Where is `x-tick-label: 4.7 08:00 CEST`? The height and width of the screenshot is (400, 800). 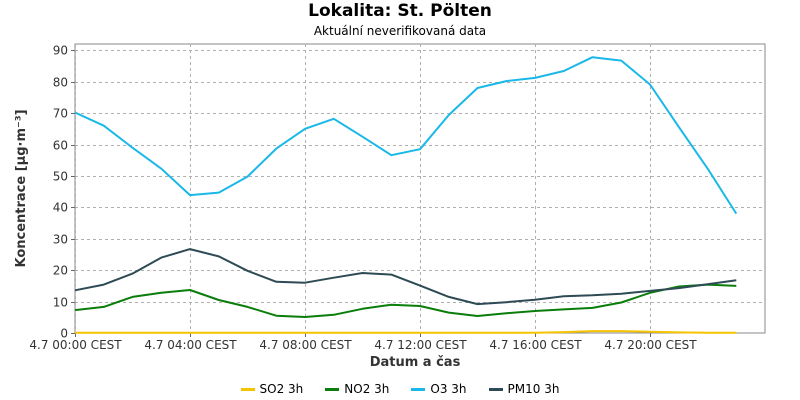 x-tick-label: 4.7 08:00 CEST is located at coordinates (305, 345).